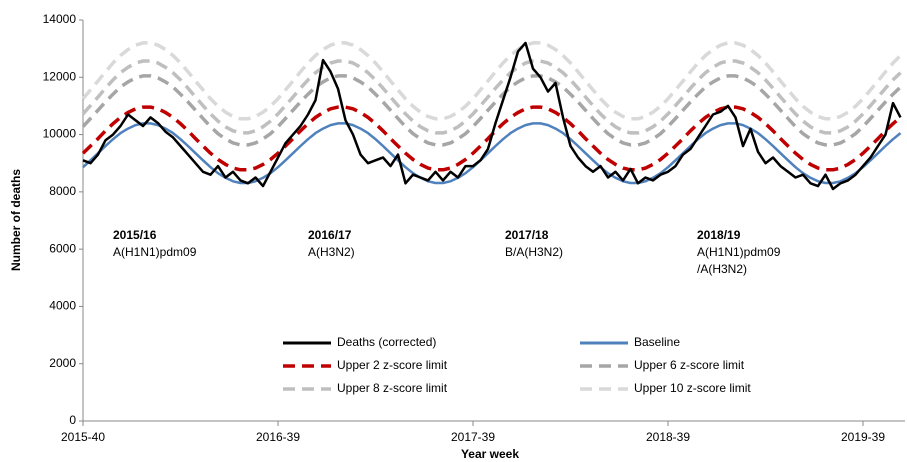 This screenshot has width=907, height=462. I want to click on legend-label: Upper 6 z-score limit, so click(689, 365).